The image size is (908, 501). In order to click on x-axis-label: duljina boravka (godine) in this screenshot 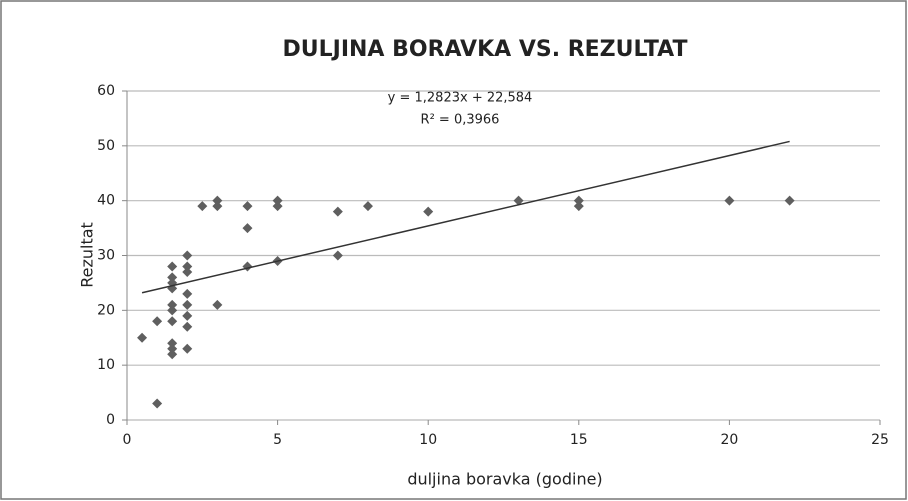, I will do `click(504, 479)`.